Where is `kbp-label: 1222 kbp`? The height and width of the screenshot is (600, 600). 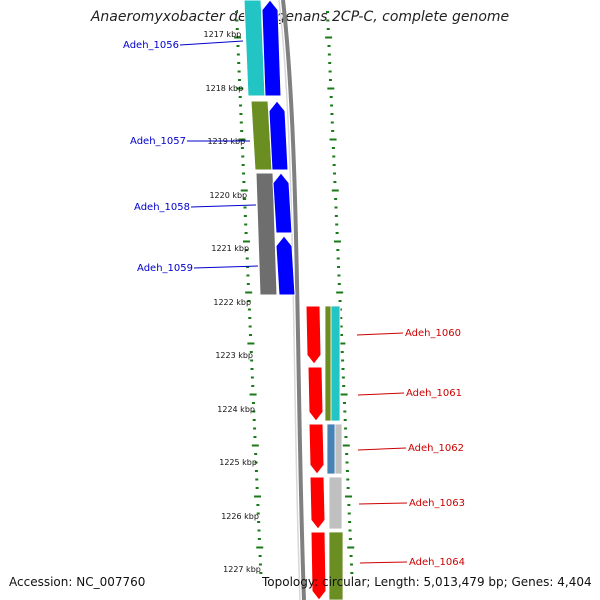 kbp-label: 1222 kbp is located at coordinates (232, 302).